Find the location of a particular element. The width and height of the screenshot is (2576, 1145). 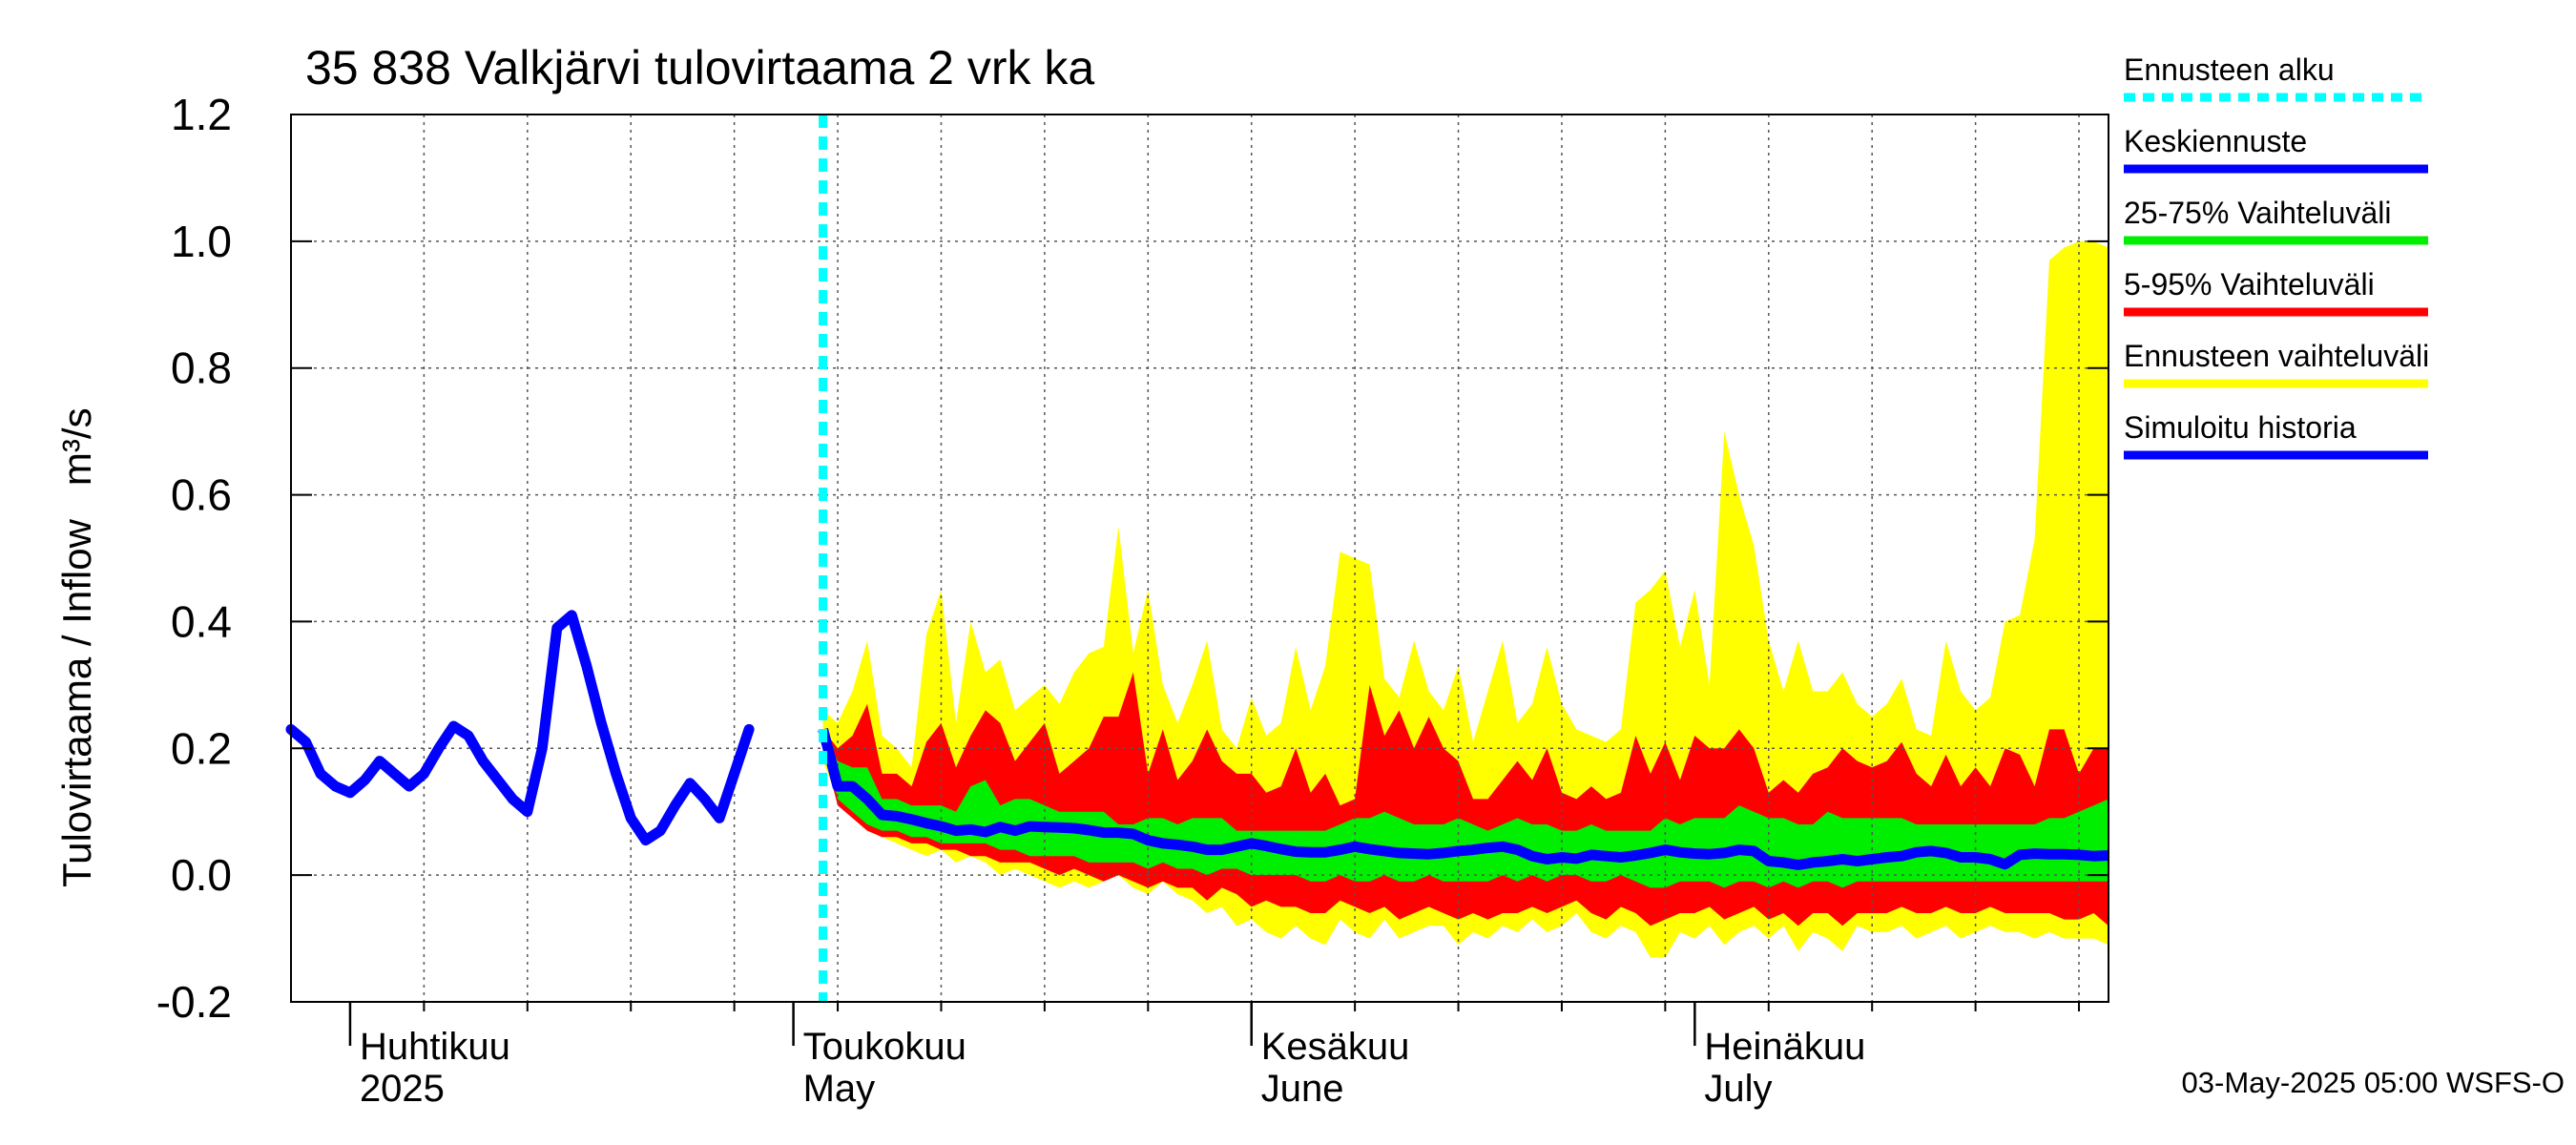

y-tick-label: -0.2 is located at coordinates (194, 1002).